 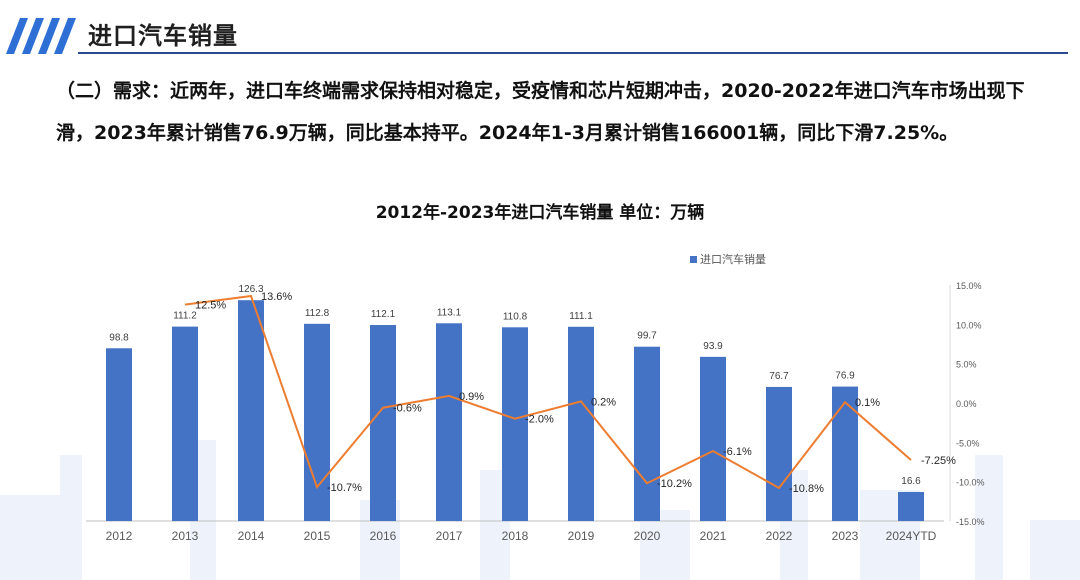 I want to click on growth-rate-label: -6.1%, so click(x=737, y=452).